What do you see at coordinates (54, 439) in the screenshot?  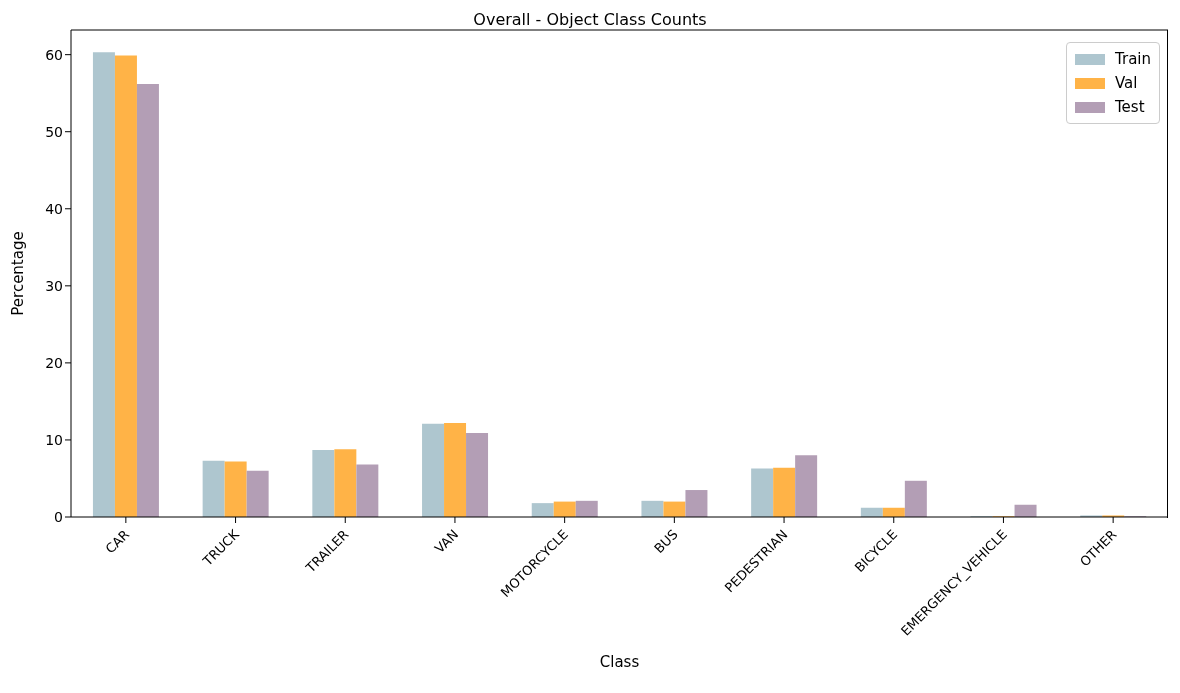 I see `y-tick-label: 10` at bounding box center [54, 439].